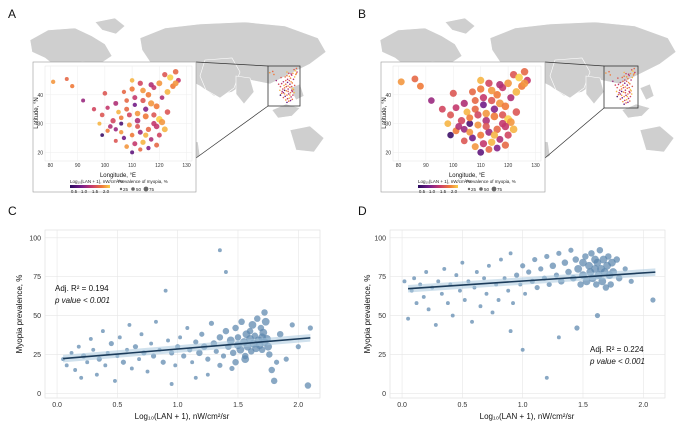 This screenshot has height=427, width=700. Describe the element at coordinates (116, 111) in the screenshot. I see `inset-points-a` at that location.